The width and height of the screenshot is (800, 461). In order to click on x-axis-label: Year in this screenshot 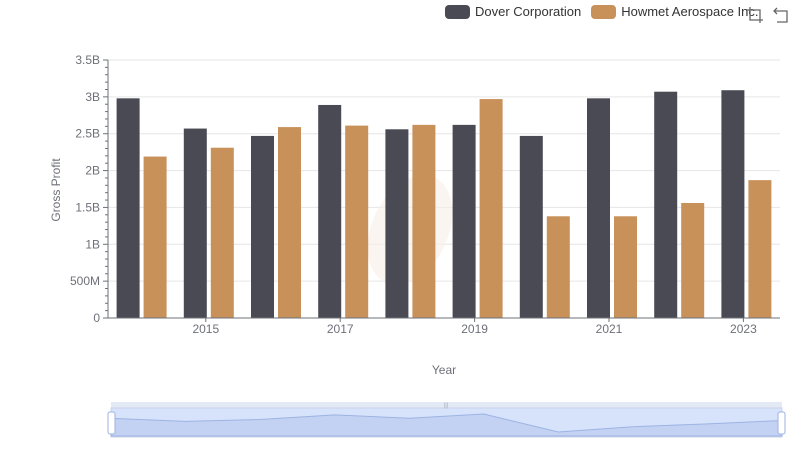, I will do `click(444, 370)`.